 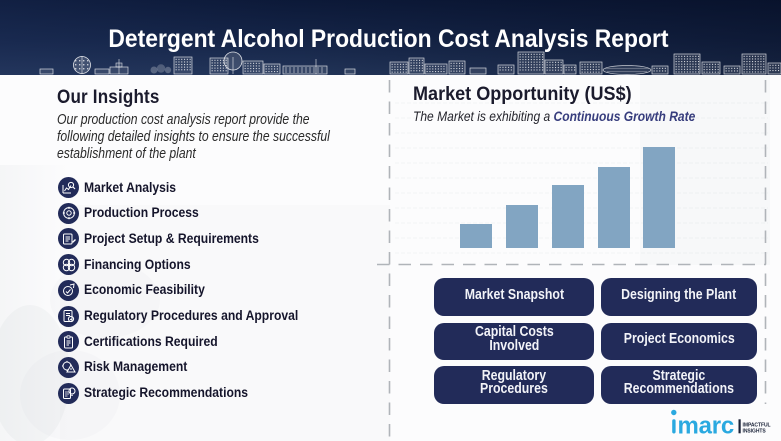 I want to click on svg-text: IMPACTFUL, so click(x=757, y=426).